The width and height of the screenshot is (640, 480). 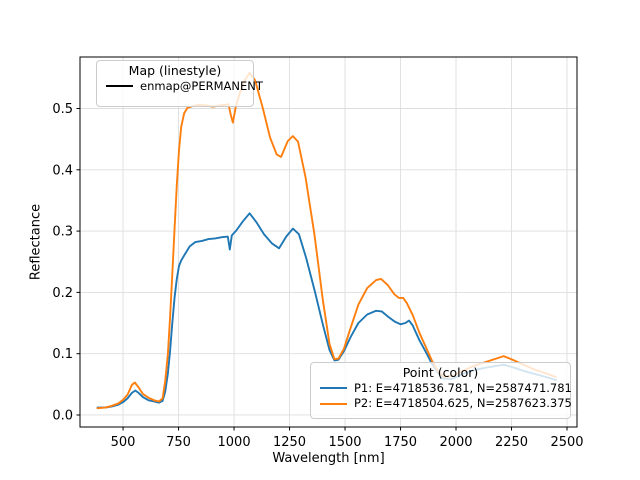 What do you see at coordinates (463, 403) in the screenshot?
I see `p2-legend-label: P2: E=4718504.625, N=2587623.375` at bounding box center [463, 403].